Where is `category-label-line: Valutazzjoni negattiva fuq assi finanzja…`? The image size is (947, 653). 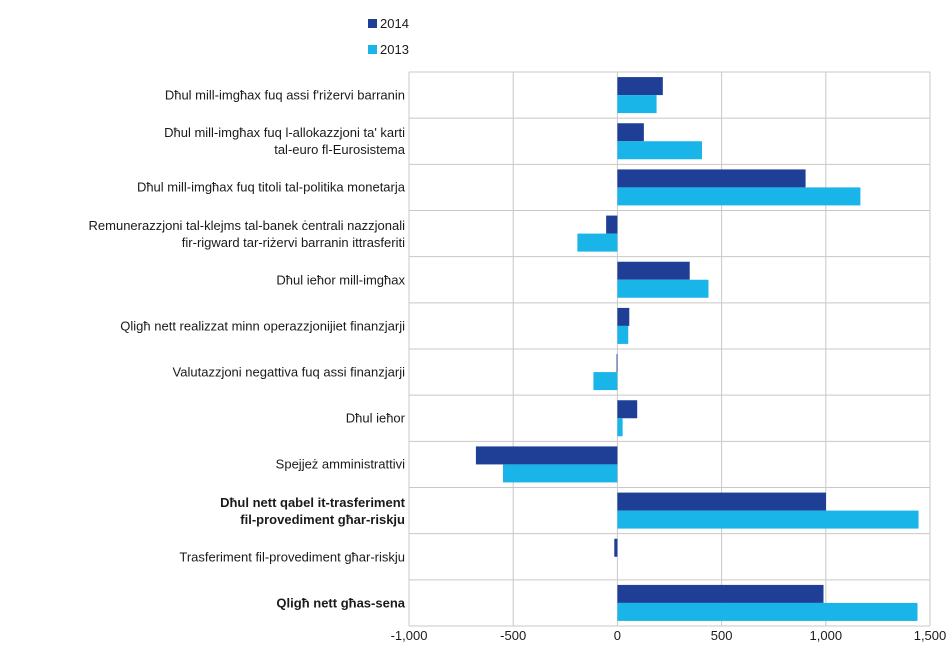
category-label-line: Valutazzjoni negattiva fuq assi finanzja… is located at coordinates (288, 372).